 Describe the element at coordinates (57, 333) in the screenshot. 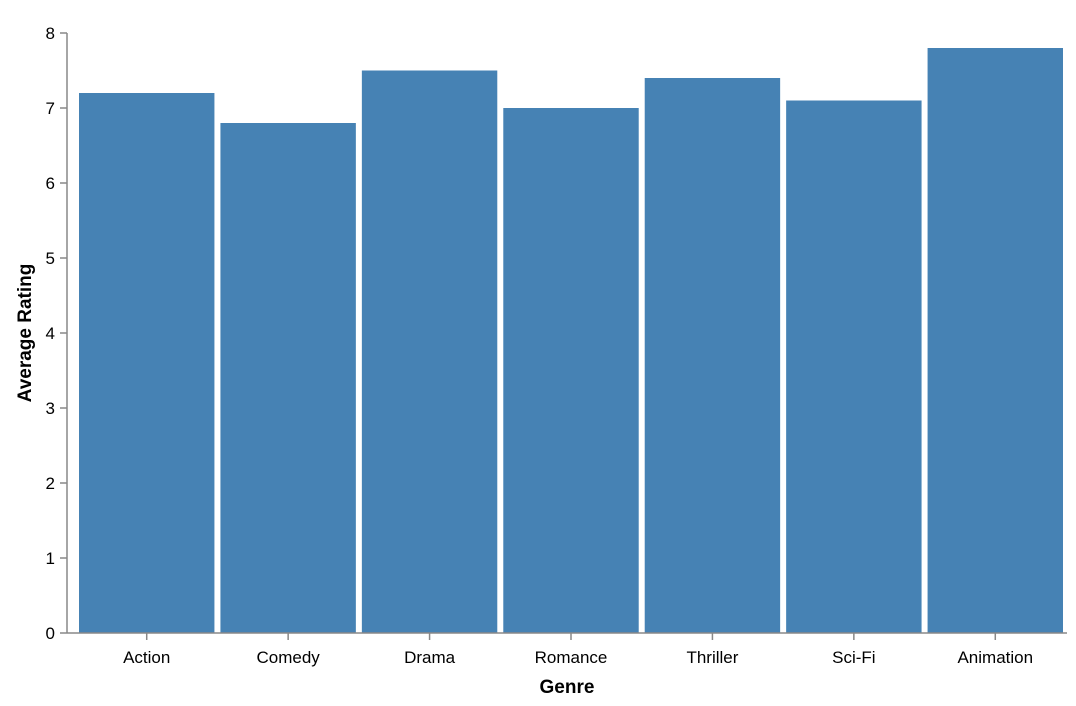

I see `y-axis: 0 1 2 3 4 5 6 7 8` at that location.